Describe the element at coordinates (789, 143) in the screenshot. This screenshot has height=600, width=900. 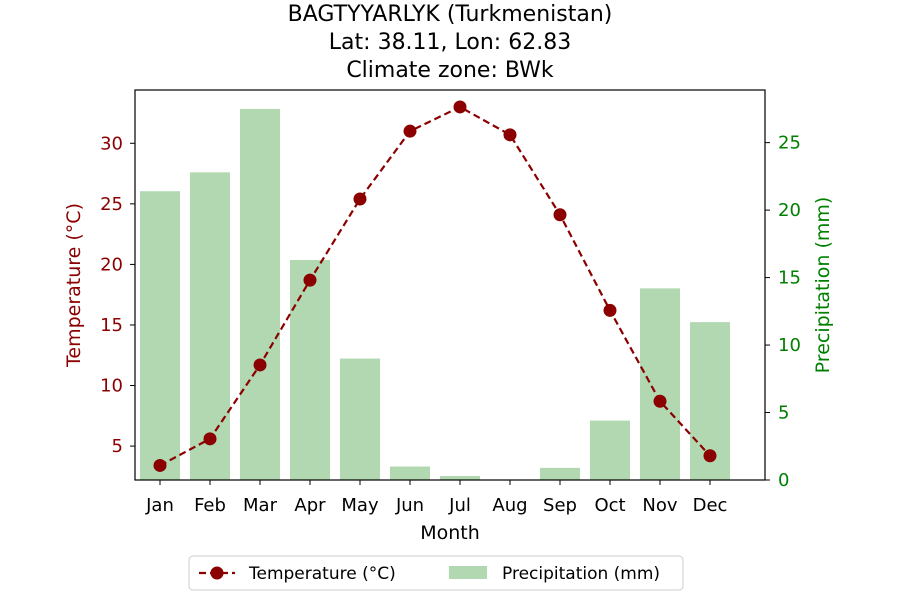
I see `y-right-tick-label: 25` at that location.